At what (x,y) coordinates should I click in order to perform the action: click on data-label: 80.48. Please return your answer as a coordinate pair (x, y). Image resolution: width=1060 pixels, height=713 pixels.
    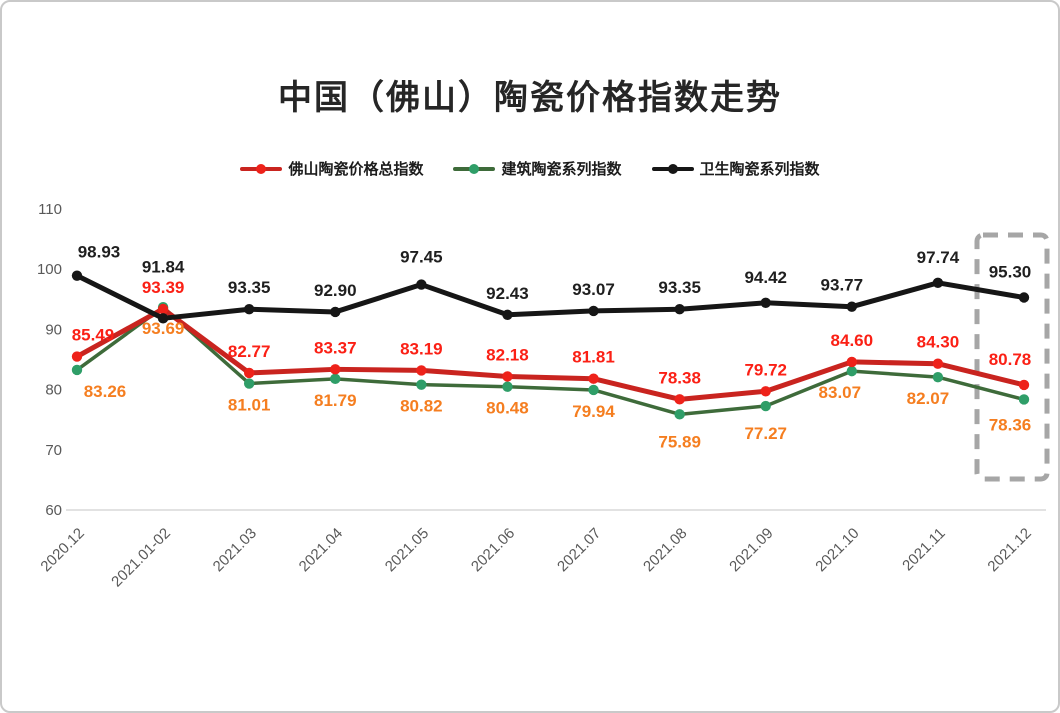
    Looking at the image, I should click on (507, 408).